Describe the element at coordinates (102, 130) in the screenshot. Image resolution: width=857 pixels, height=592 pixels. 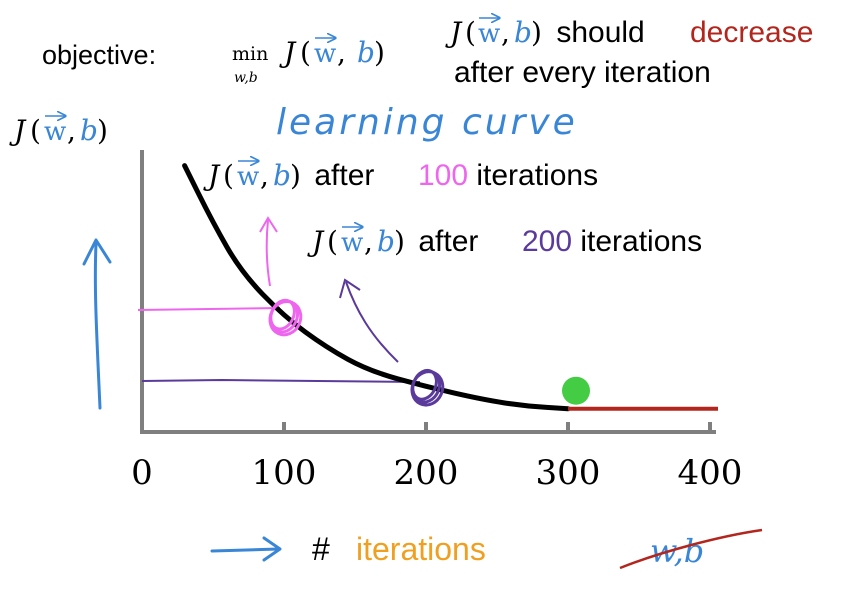
I see `ylabel-close-paren: )` at that location.